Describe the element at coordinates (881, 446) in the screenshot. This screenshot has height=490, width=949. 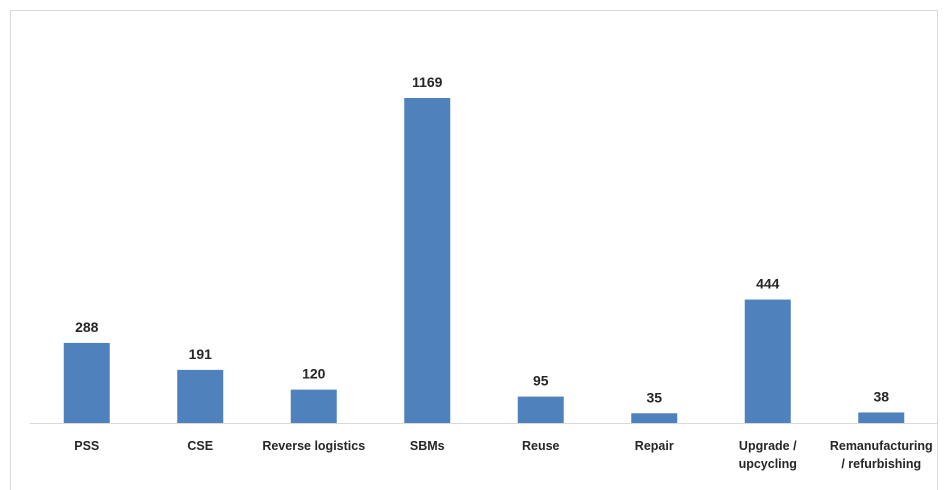
I see `tick-label-line: Remanufacturing` at that location.